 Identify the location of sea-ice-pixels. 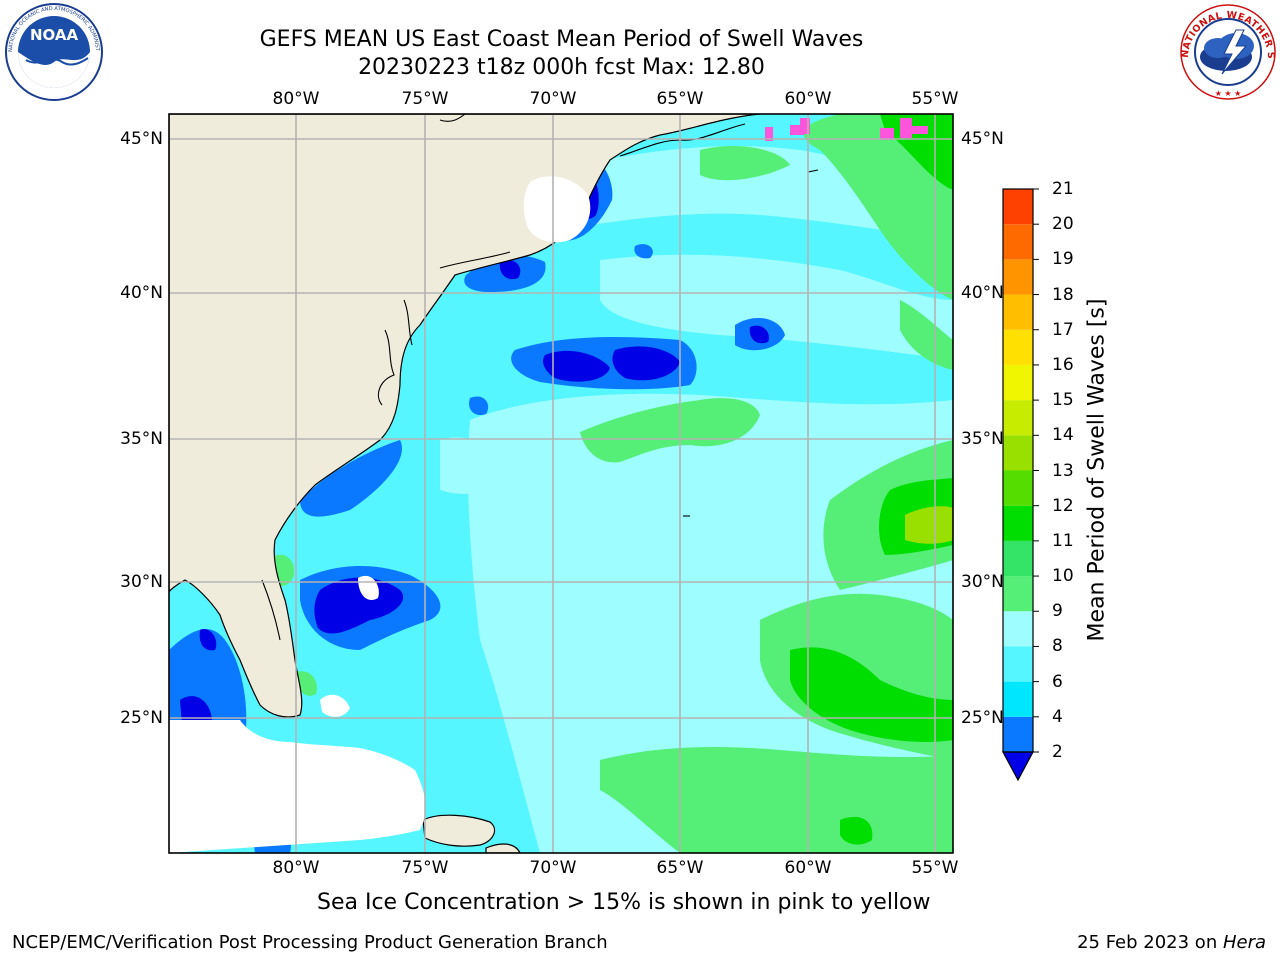
(846, 129).